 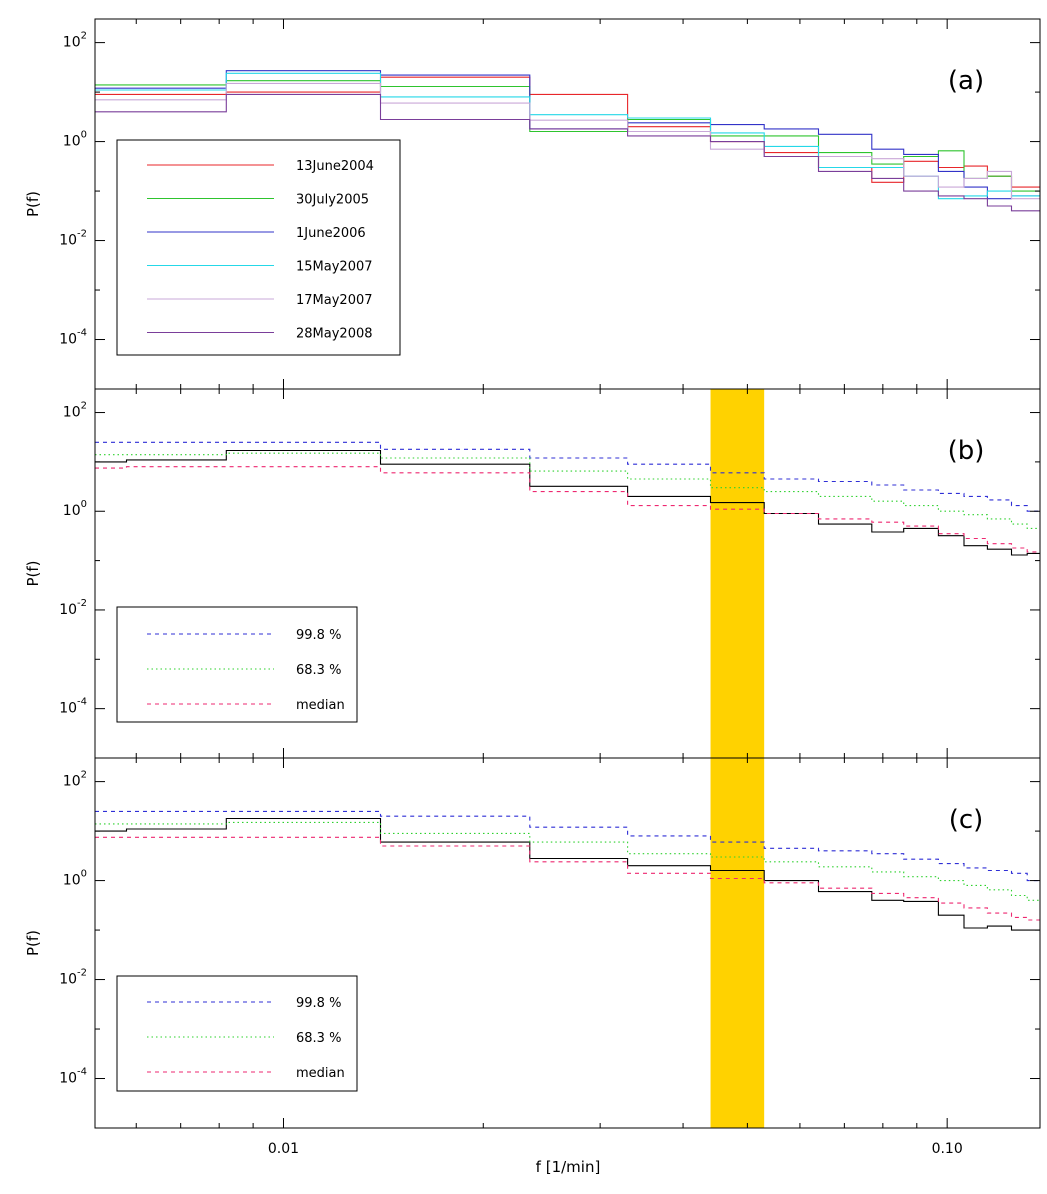 I want to click on panel-tag: (a), so click(x=966, y=81).